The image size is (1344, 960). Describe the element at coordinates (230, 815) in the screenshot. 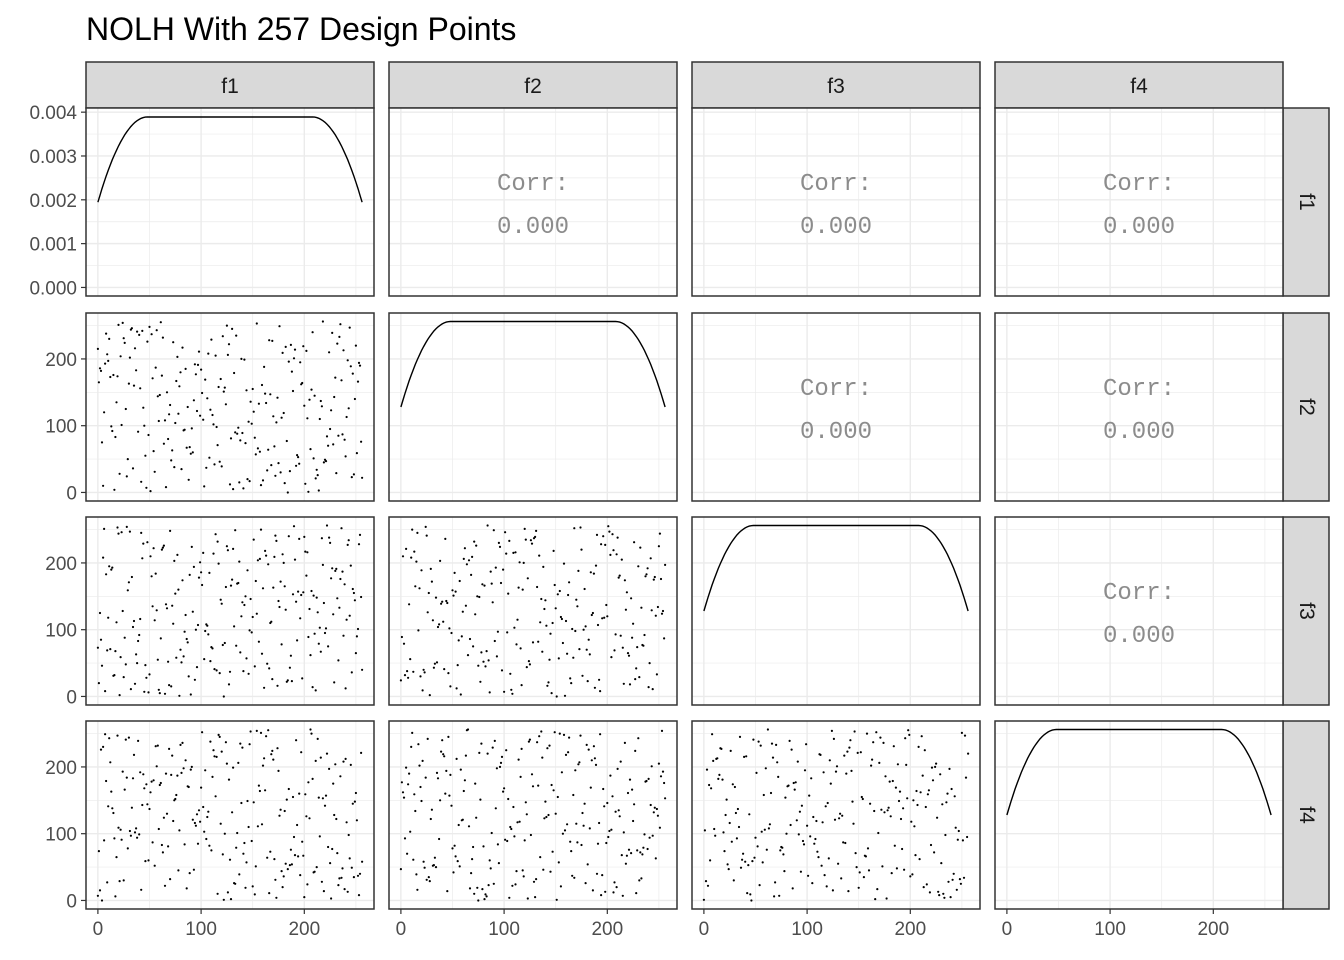

I see `panel-border` at that location.